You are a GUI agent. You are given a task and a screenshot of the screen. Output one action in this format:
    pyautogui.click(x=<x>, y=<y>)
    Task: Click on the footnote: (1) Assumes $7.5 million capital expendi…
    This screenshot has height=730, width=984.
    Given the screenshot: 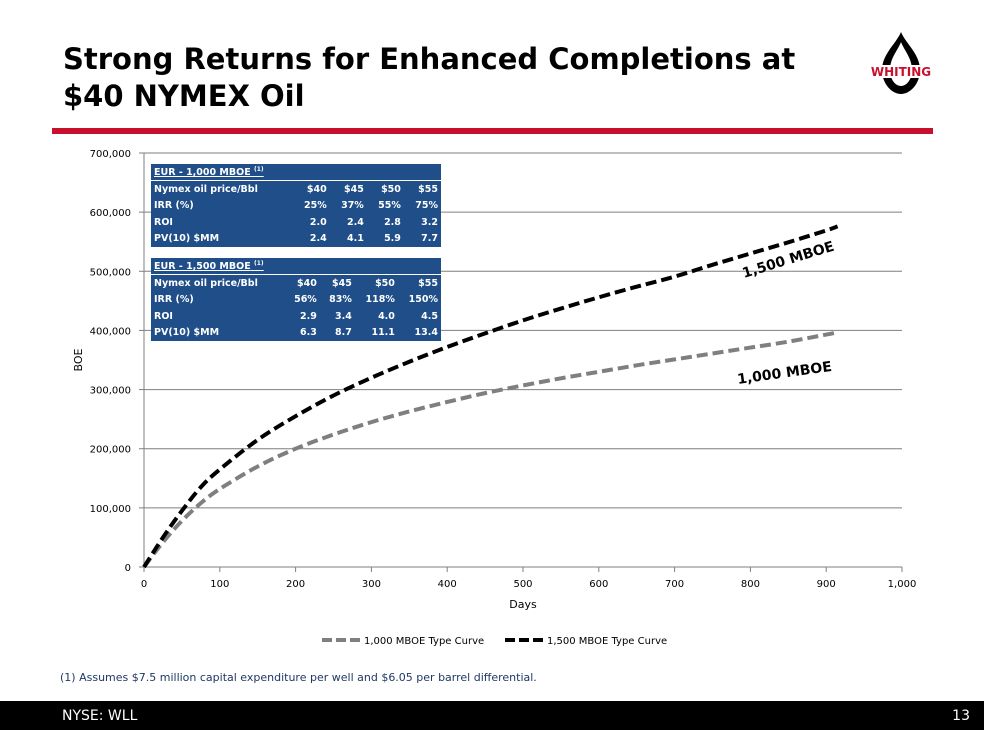 What is the action you would take?
    pyautogui.click(x=298, y=677)
    